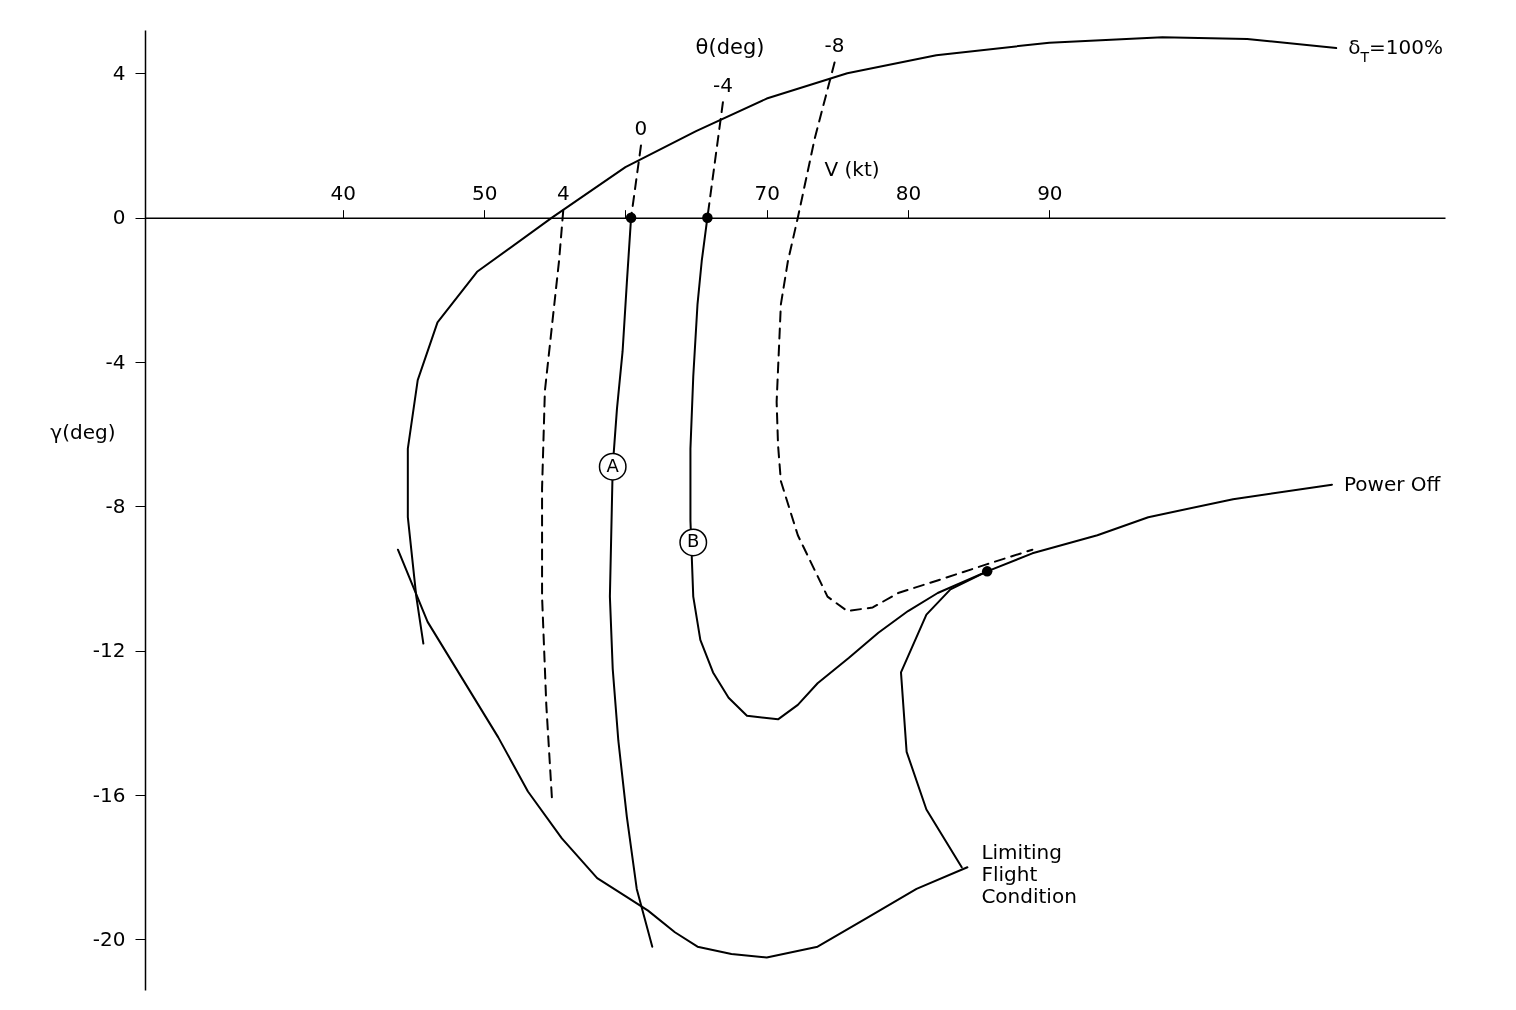 The image size is (1516, 1010). What do you see at coordinates (1392, 483) in the screenshot?
I see `series-label: Power Off` at bounding box center [1392, 483].